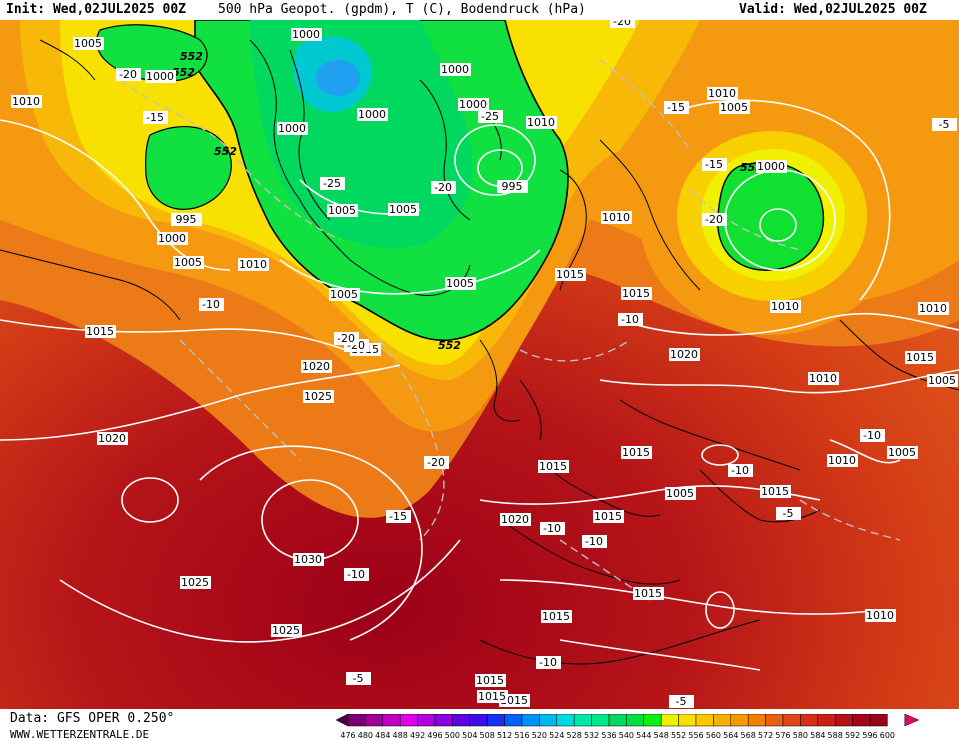  What do you see at coordinates (400, 735) in the screenshot?
I see `legend-value: 488` at bounding box center [400, 735].